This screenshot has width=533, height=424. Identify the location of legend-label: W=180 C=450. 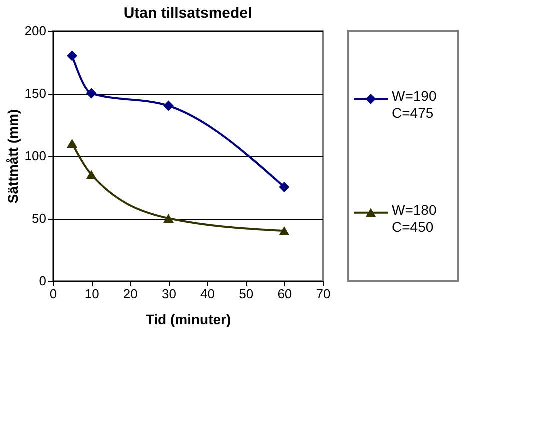
(414, 218).